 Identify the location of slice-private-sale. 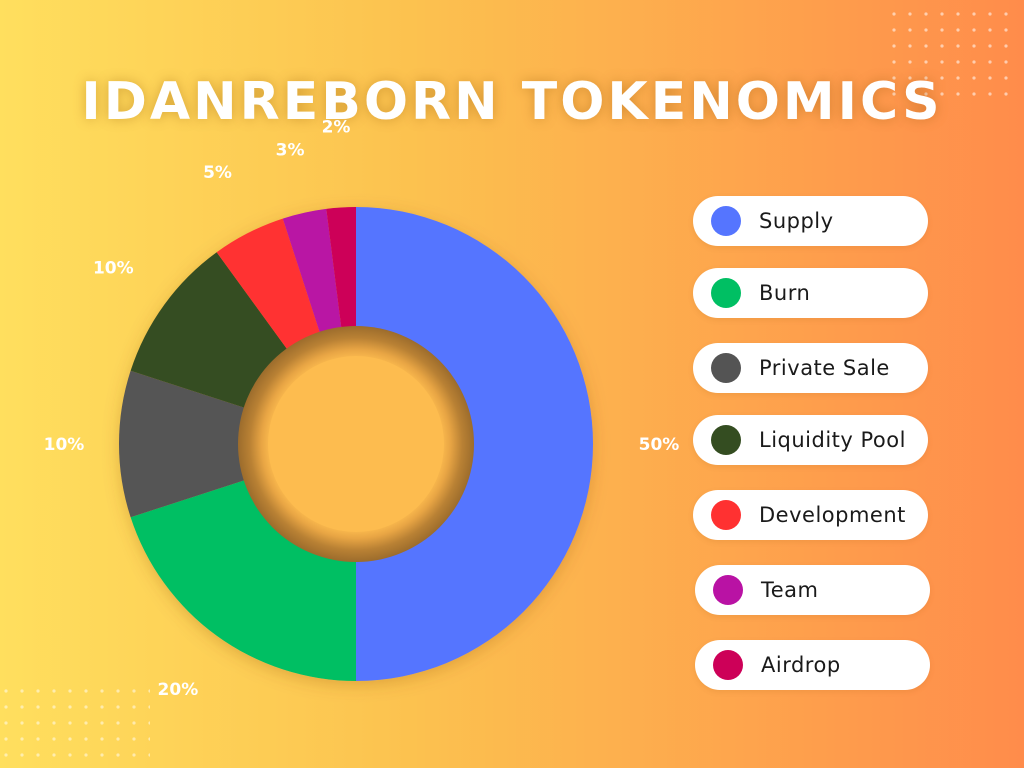
(237, 444).